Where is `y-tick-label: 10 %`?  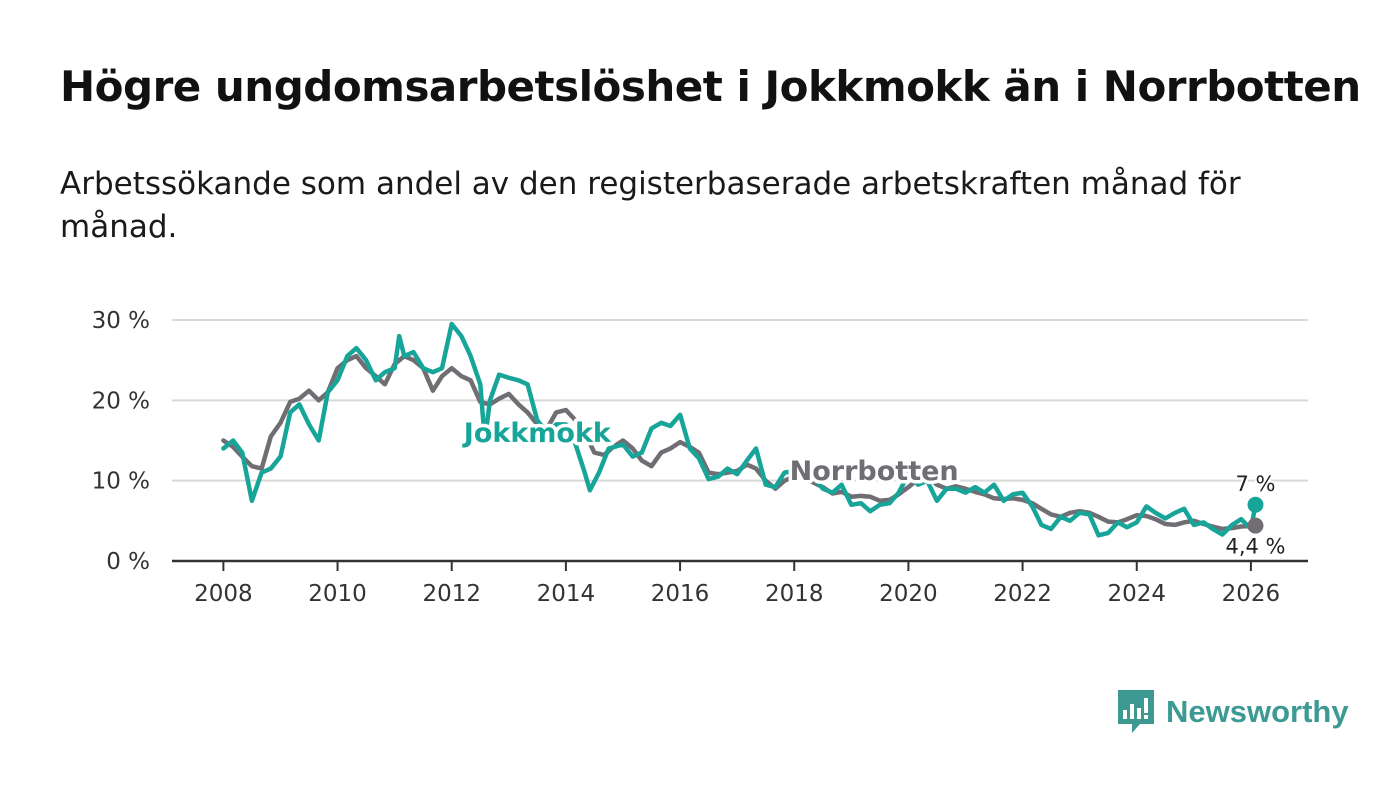 y-tick-label: 10 % is located at coordinates (121, 482).